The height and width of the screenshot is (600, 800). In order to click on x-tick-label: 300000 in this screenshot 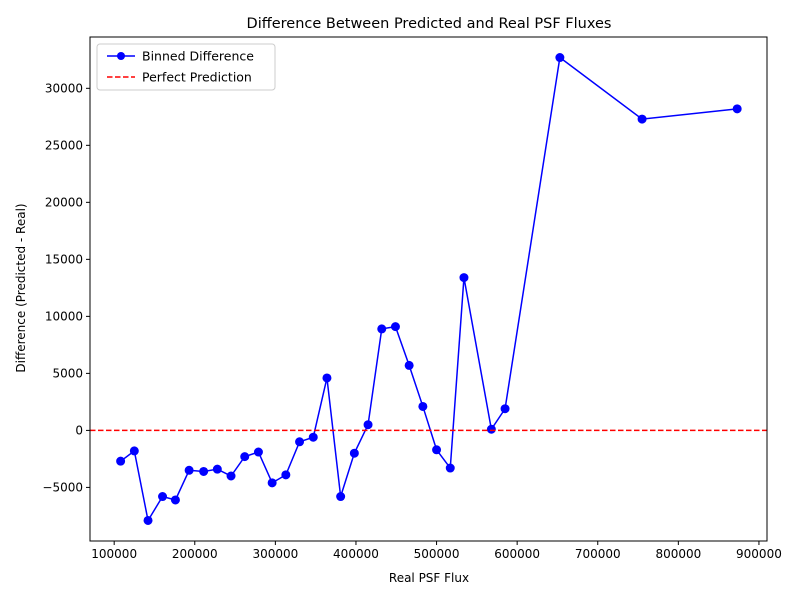, I will do `click(275, 554)`.